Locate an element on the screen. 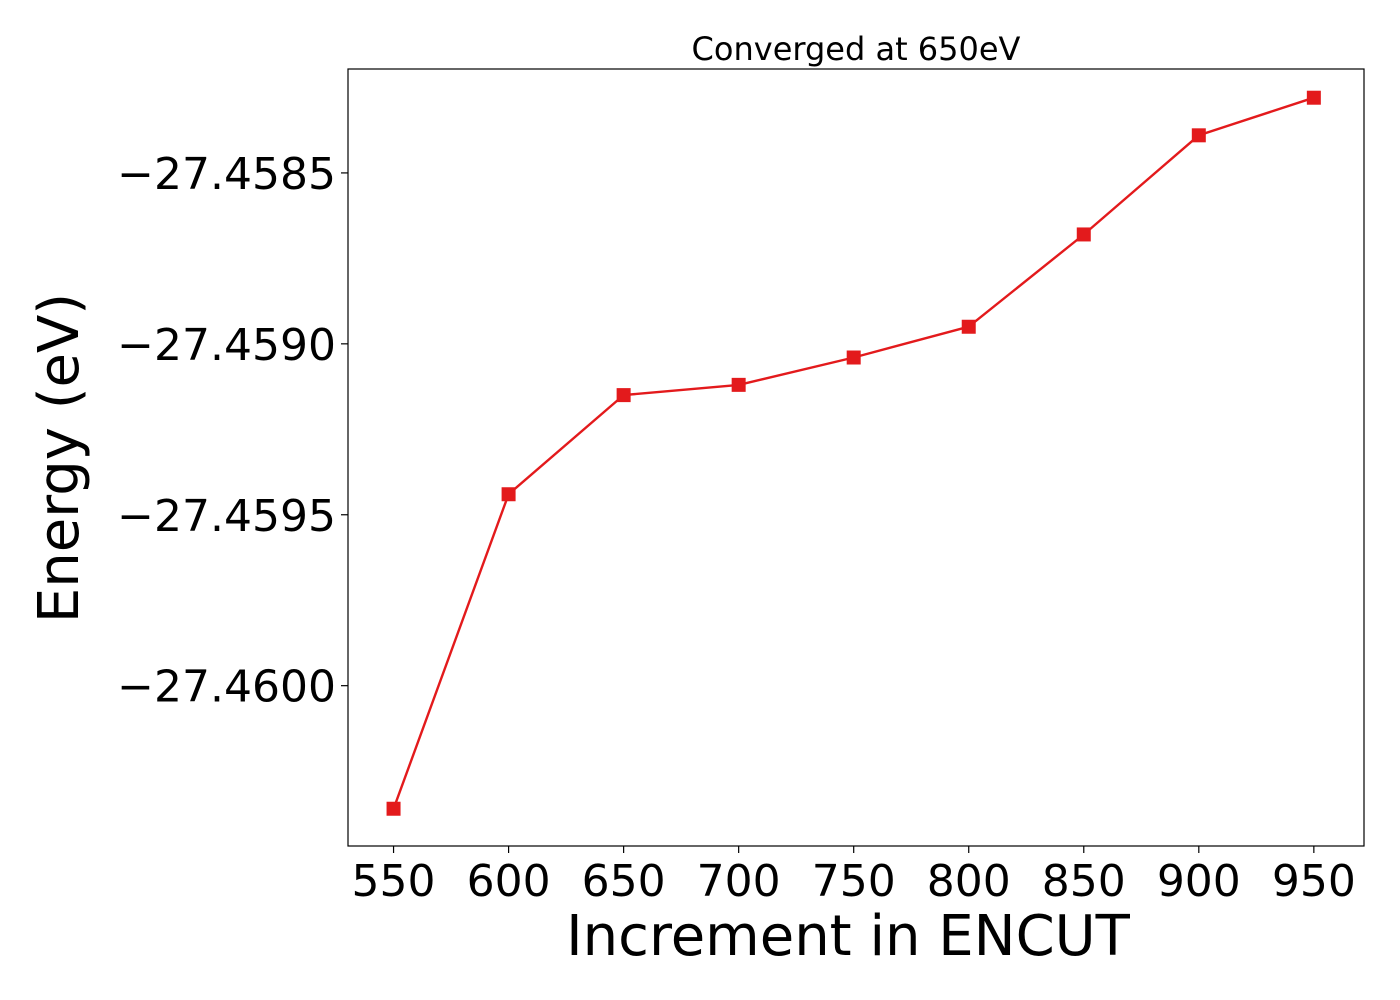  y-tick-label: −27.4600 is located at coordinates (226, 687).